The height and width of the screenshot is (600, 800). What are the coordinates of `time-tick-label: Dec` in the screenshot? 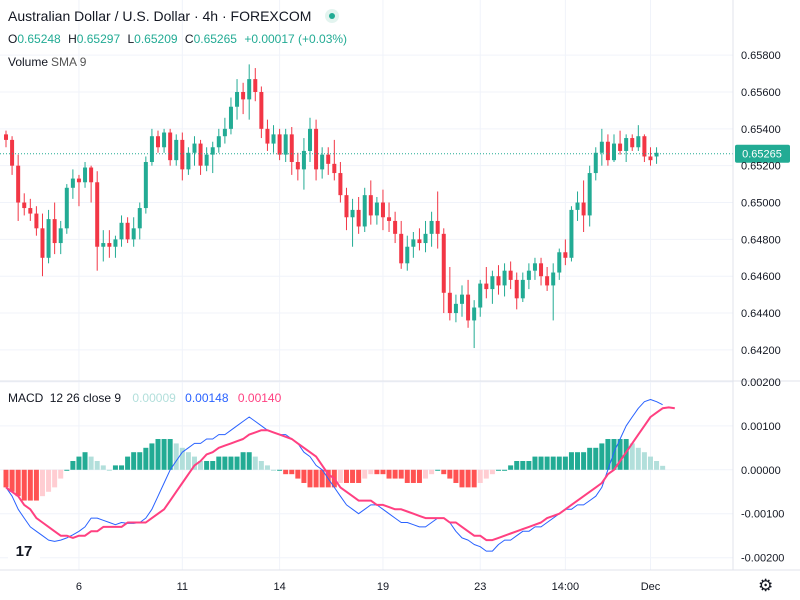 It's located at (651, 587).